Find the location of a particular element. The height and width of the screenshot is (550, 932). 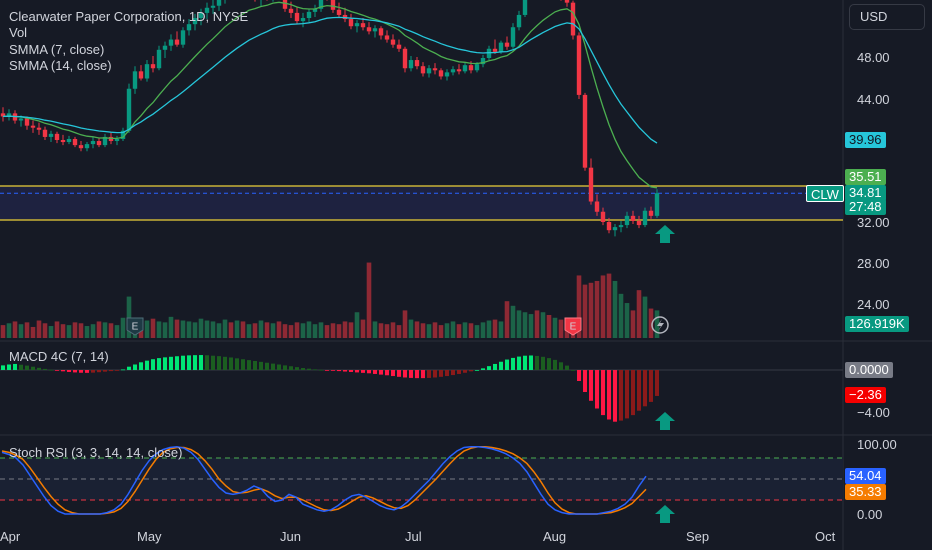

time-label-aug: Aug is located at coordinates (555, 536).